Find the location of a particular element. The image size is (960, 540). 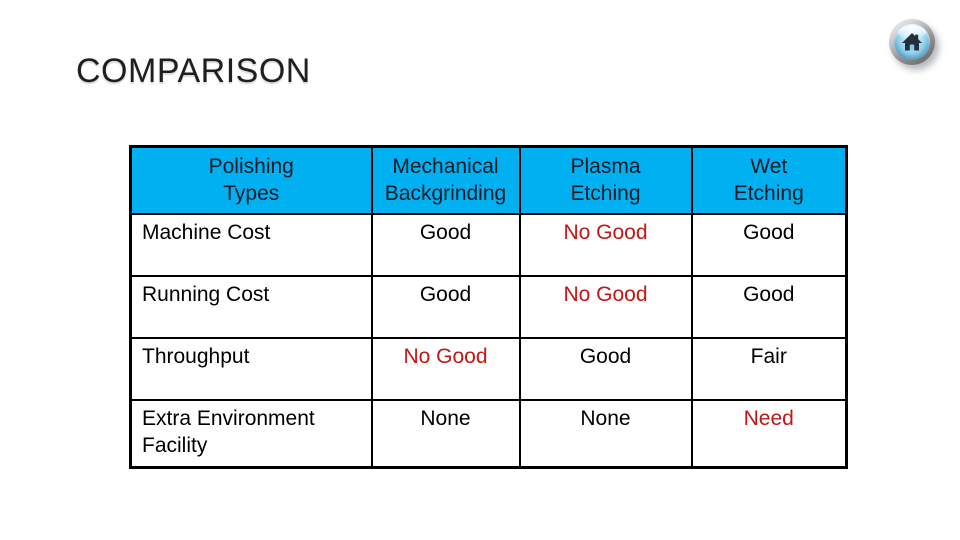

table-row: Machine Cost Good No Good Good is located at coordinates (488, 245).